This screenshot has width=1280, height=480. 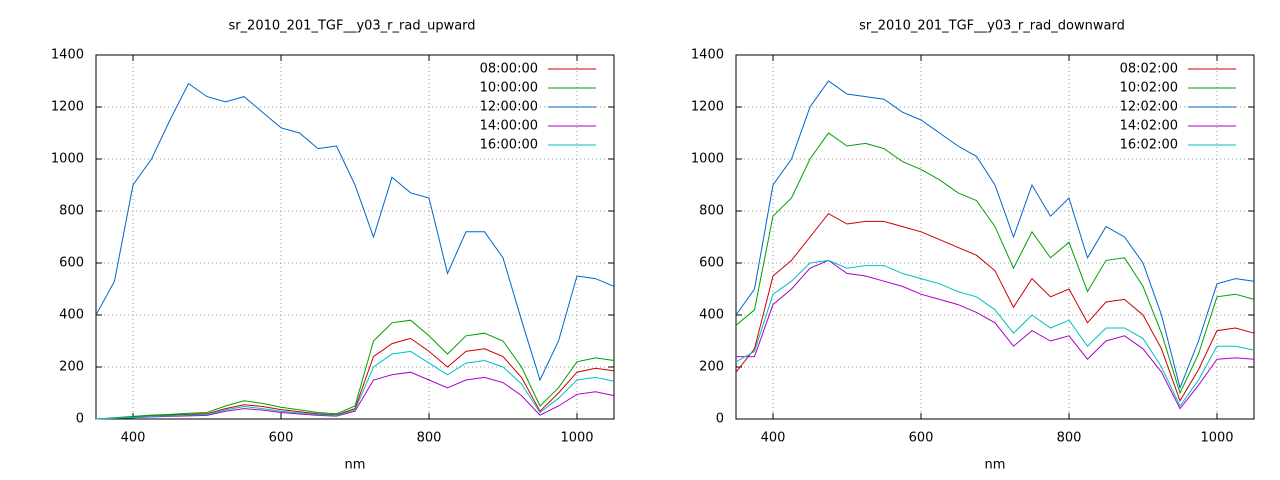 I want to click on legend-label: 16:02:00, so click(x=1149, y=145).